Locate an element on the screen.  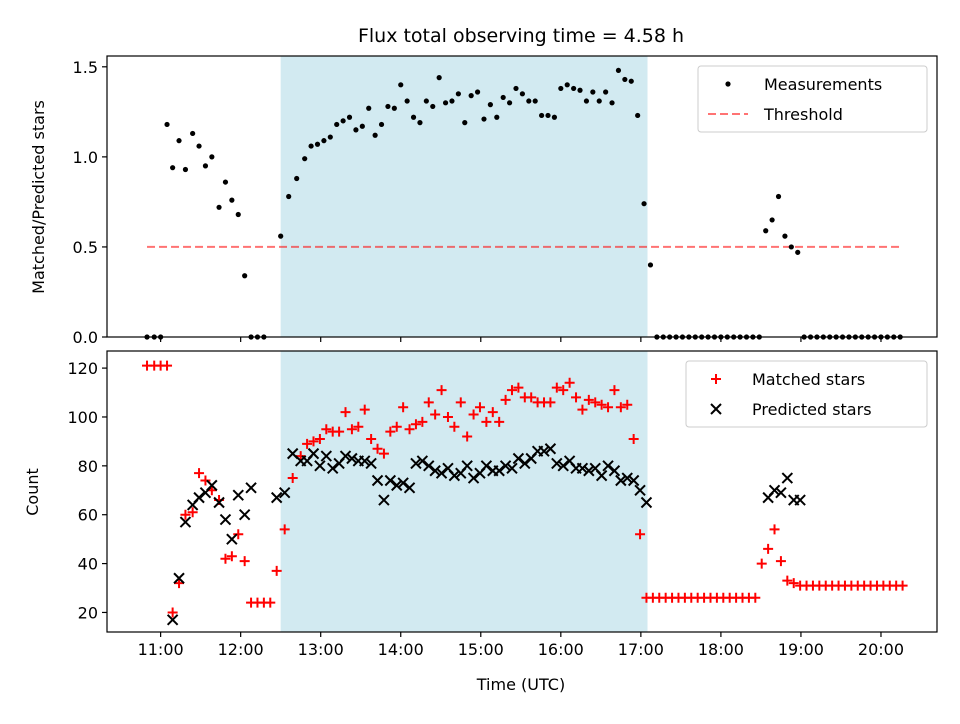
legend: Matched stars Predicted stars is located at coordinates (806, 394).